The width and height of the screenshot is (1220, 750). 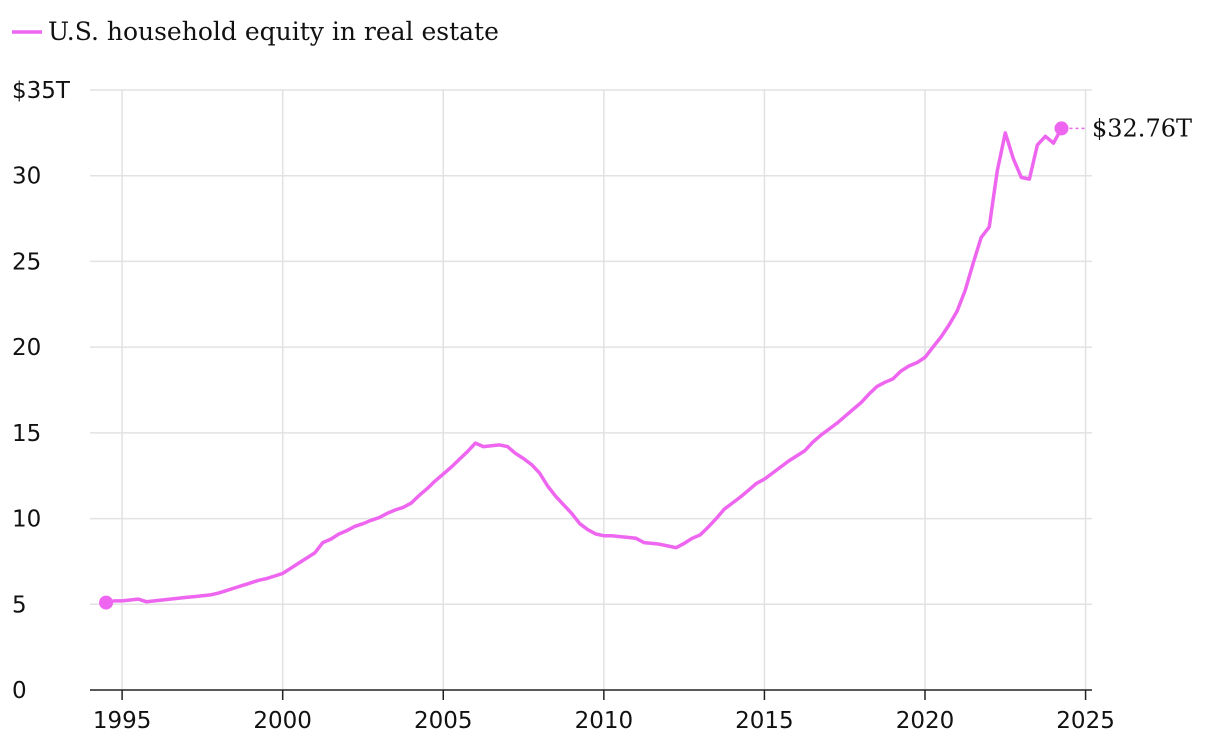 I want to click on x-tick-label: 2010, so click(x=604, y=721).